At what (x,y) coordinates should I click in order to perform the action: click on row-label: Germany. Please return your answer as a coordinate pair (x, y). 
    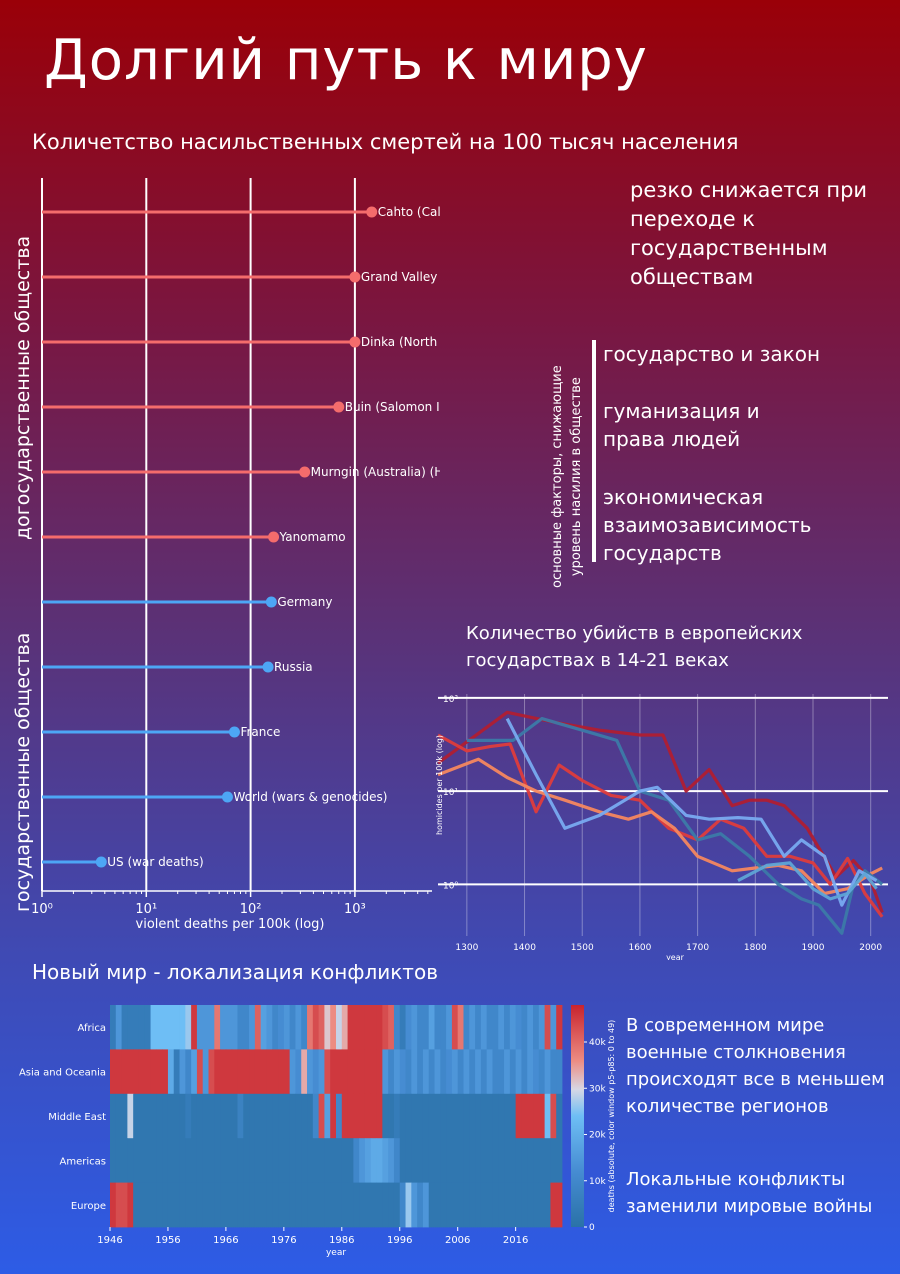
    Looking at the image, I should click on (304, 602).